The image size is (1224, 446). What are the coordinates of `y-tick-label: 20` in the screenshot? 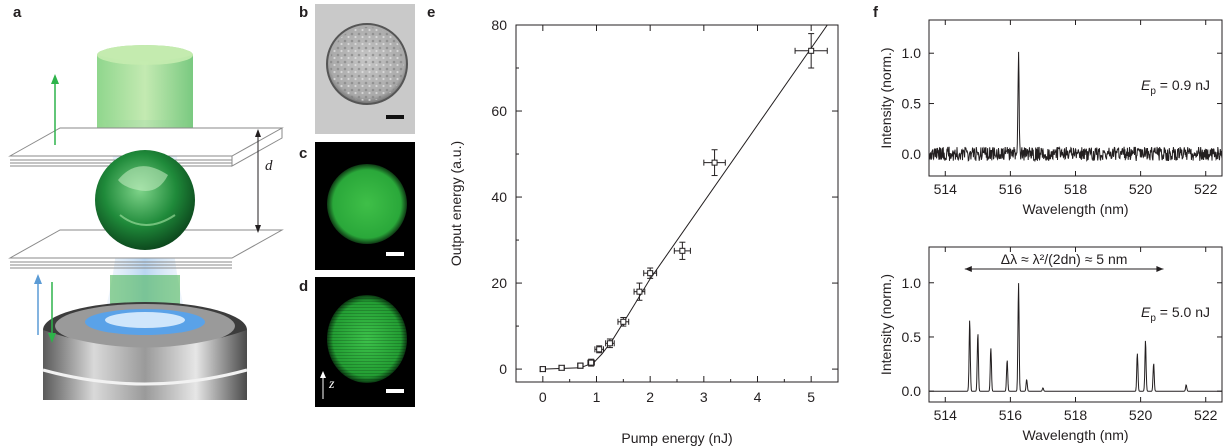 It's located at (499, 283).